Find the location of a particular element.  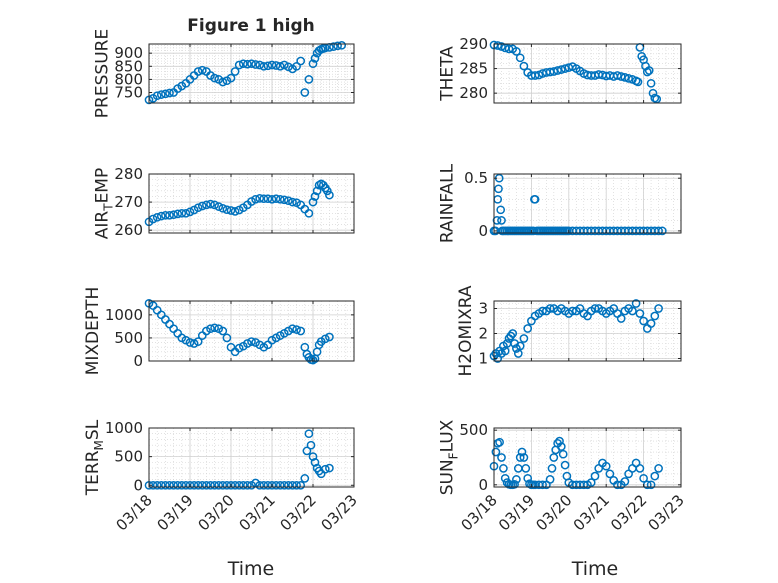

figure-title: Figure 1 high is located at coordinates (251, 26).